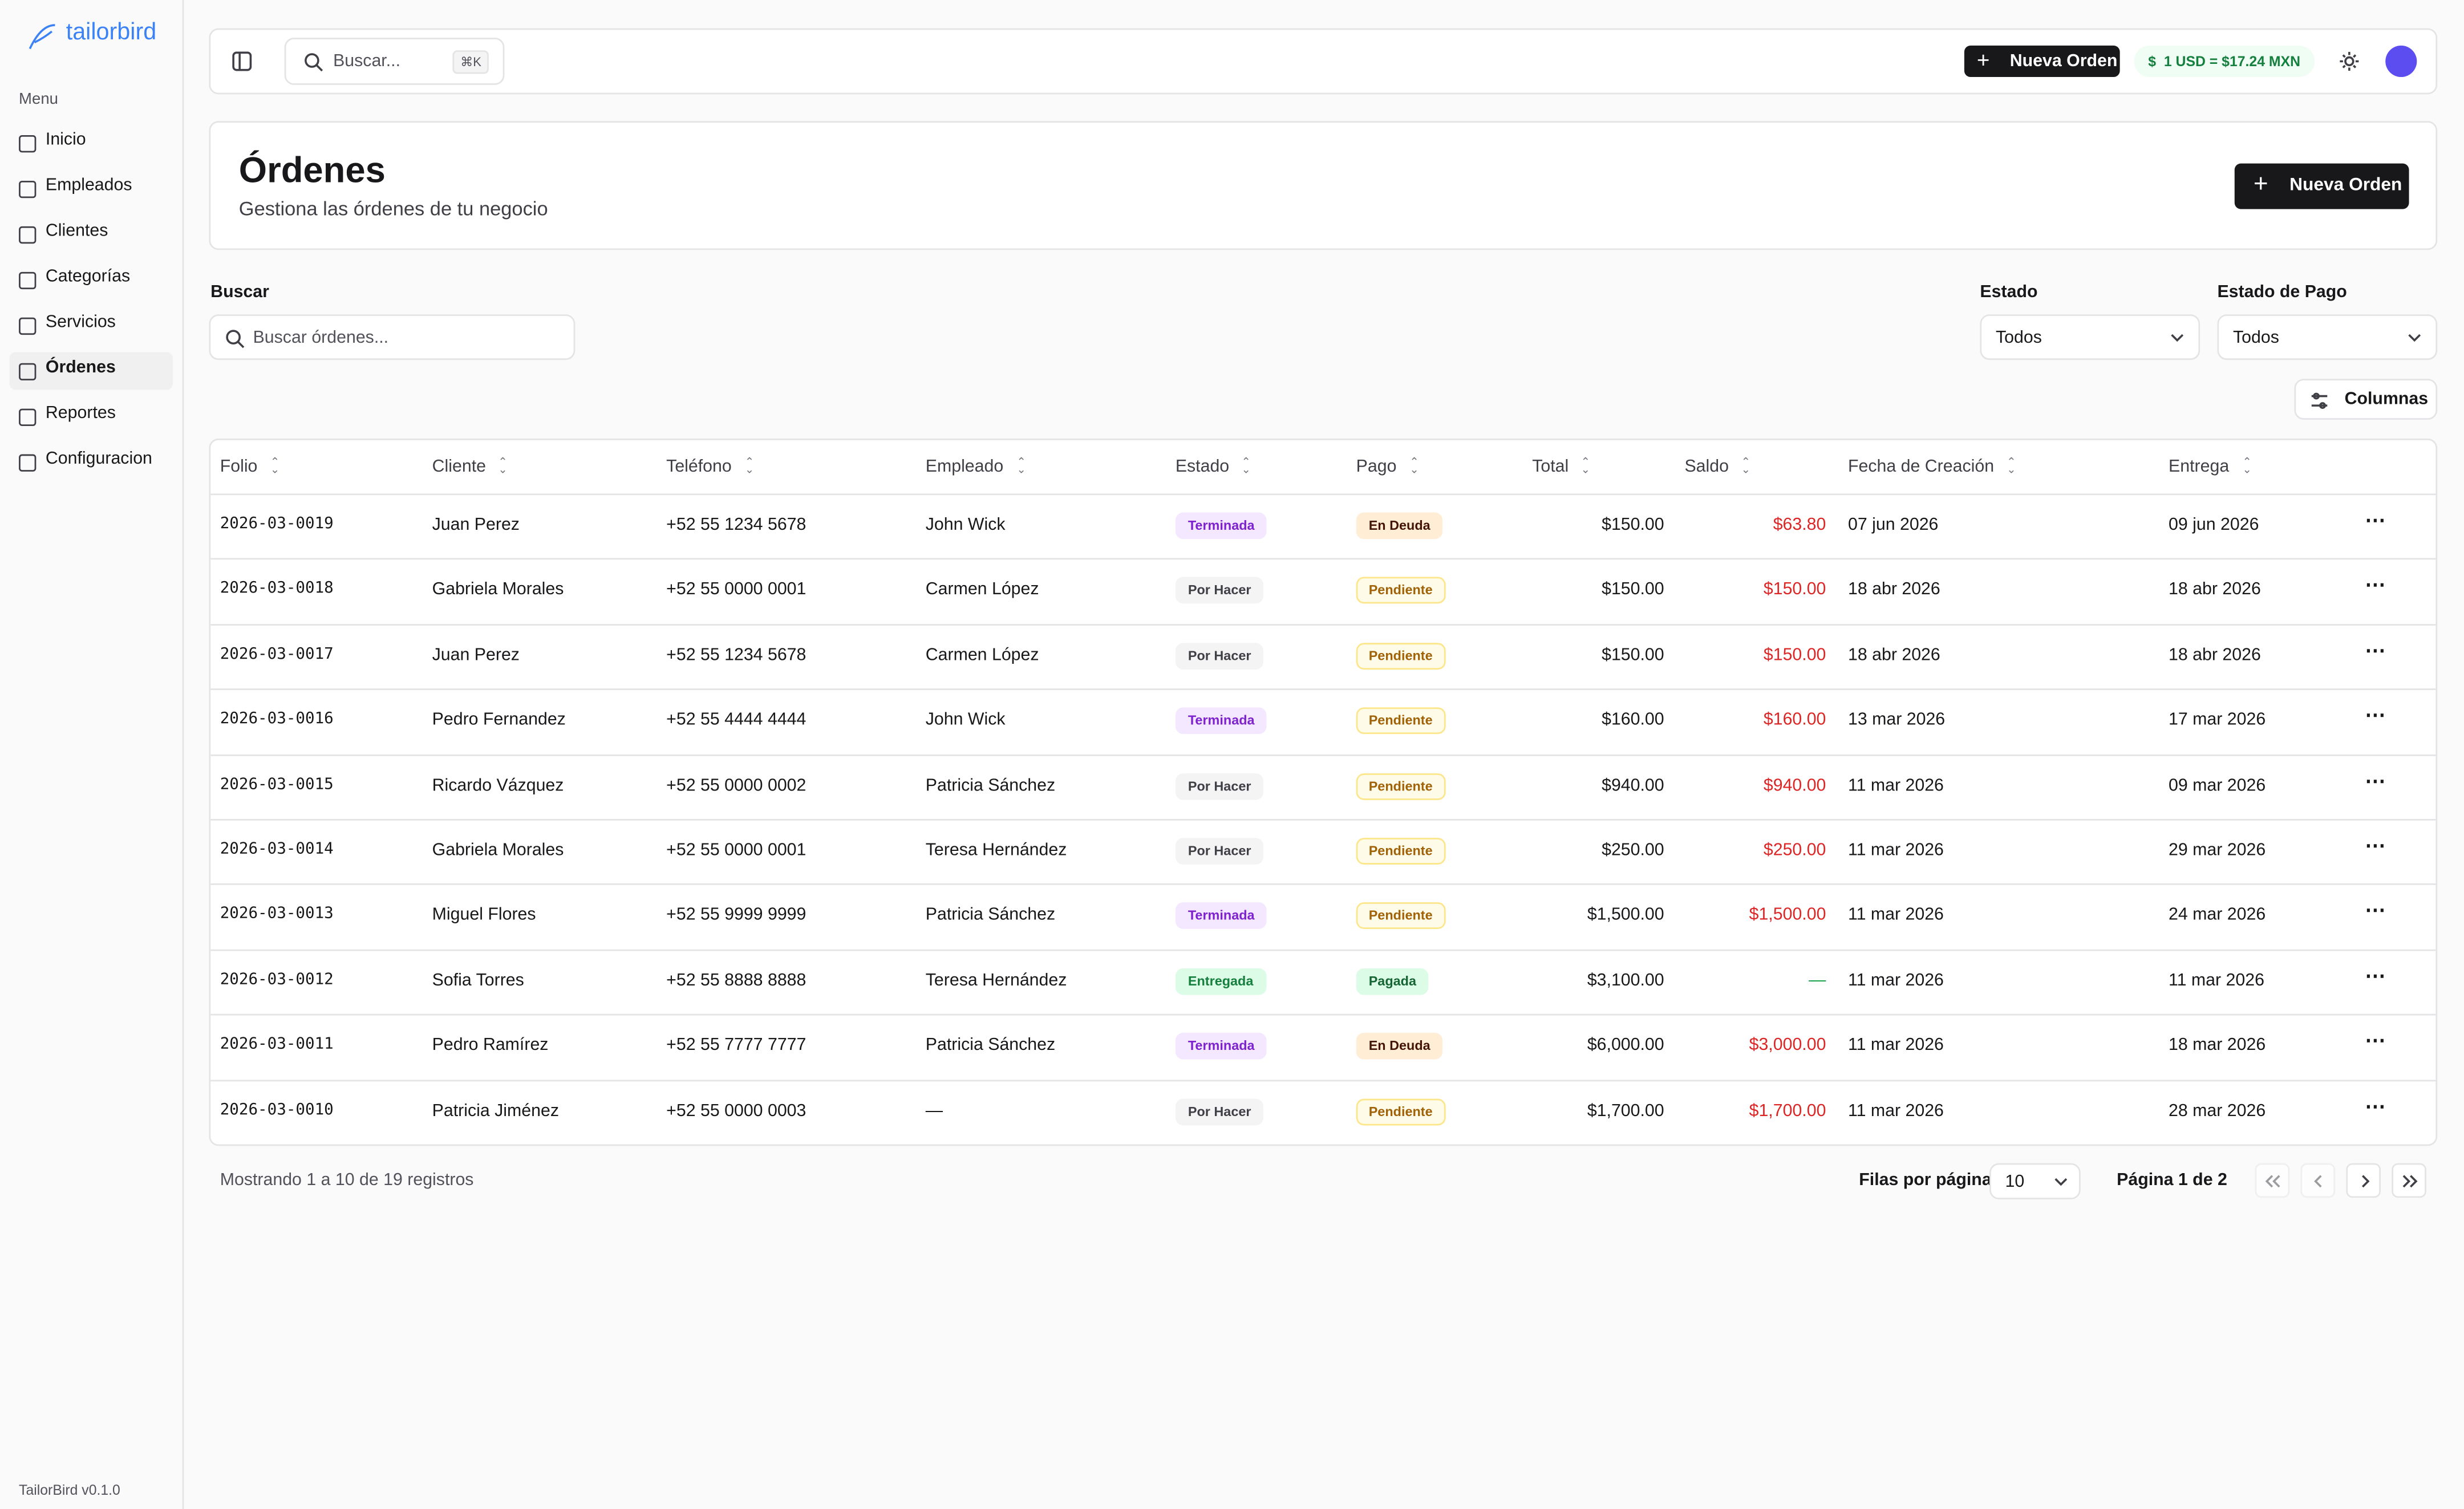 Image resolution: width=2464 pixels, height=1509 pixels. What do you see at coordinates (1894, 655) in the screenshot?
I see `cell: 18 abr 2026` at bounding box center [1894, 655].